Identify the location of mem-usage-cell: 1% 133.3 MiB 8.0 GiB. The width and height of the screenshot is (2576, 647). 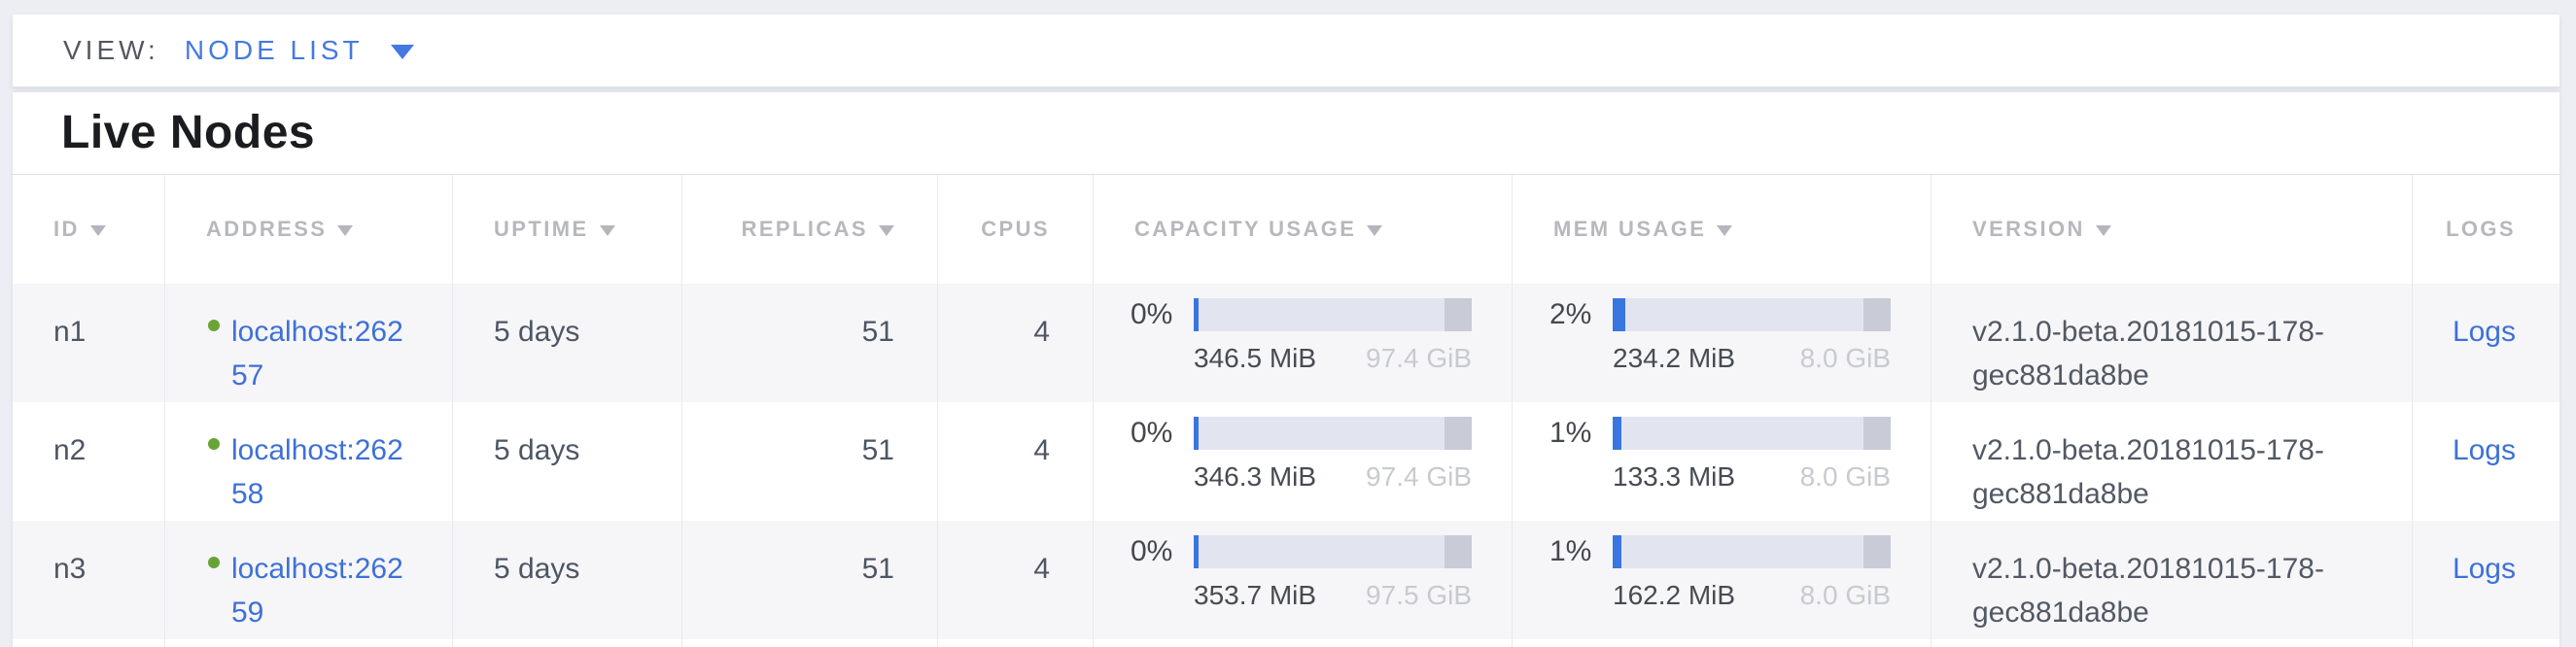
(1721, 461).